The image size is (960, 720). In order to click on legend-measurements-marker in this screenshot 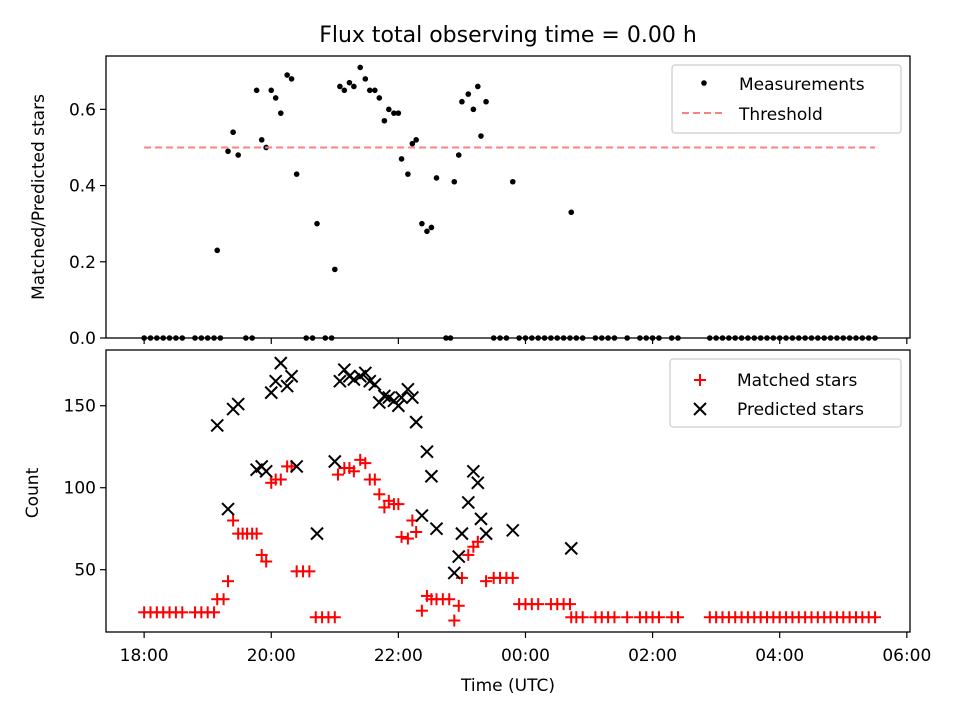, I will do `click(704, 83)`.